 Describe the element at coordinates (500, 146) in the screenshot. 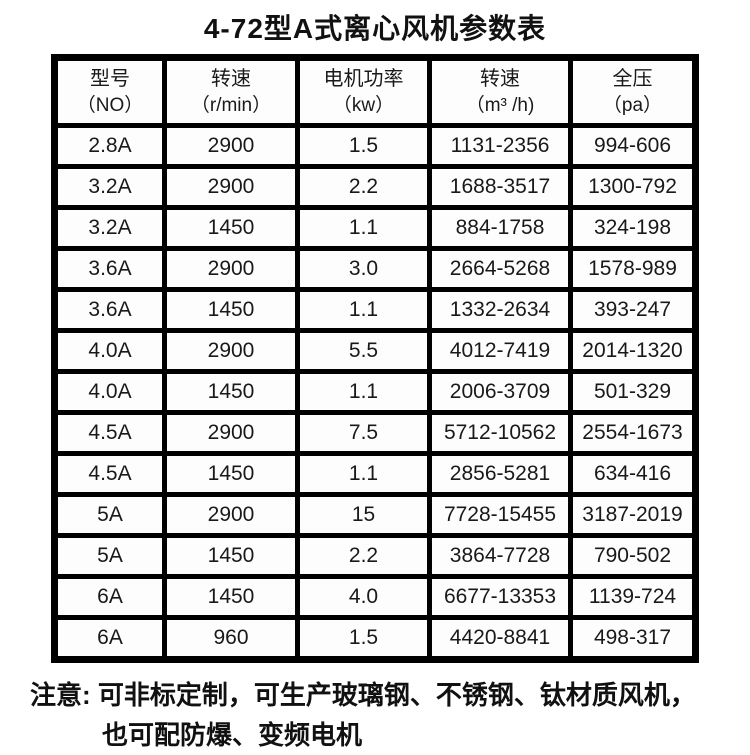

I see `table-cell: 1131-2356` at that location.